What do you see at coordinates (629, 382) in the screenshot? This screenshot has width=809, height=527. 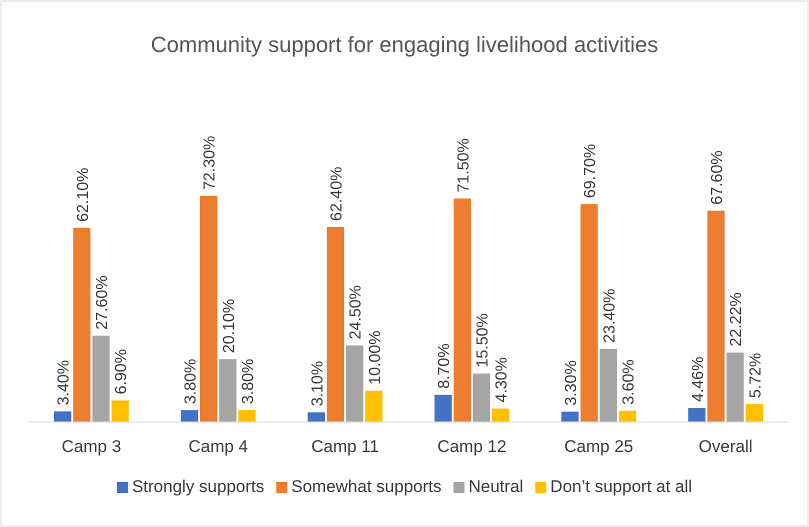 I see `data-label: 3.60%` at bounding box center [629, 382].